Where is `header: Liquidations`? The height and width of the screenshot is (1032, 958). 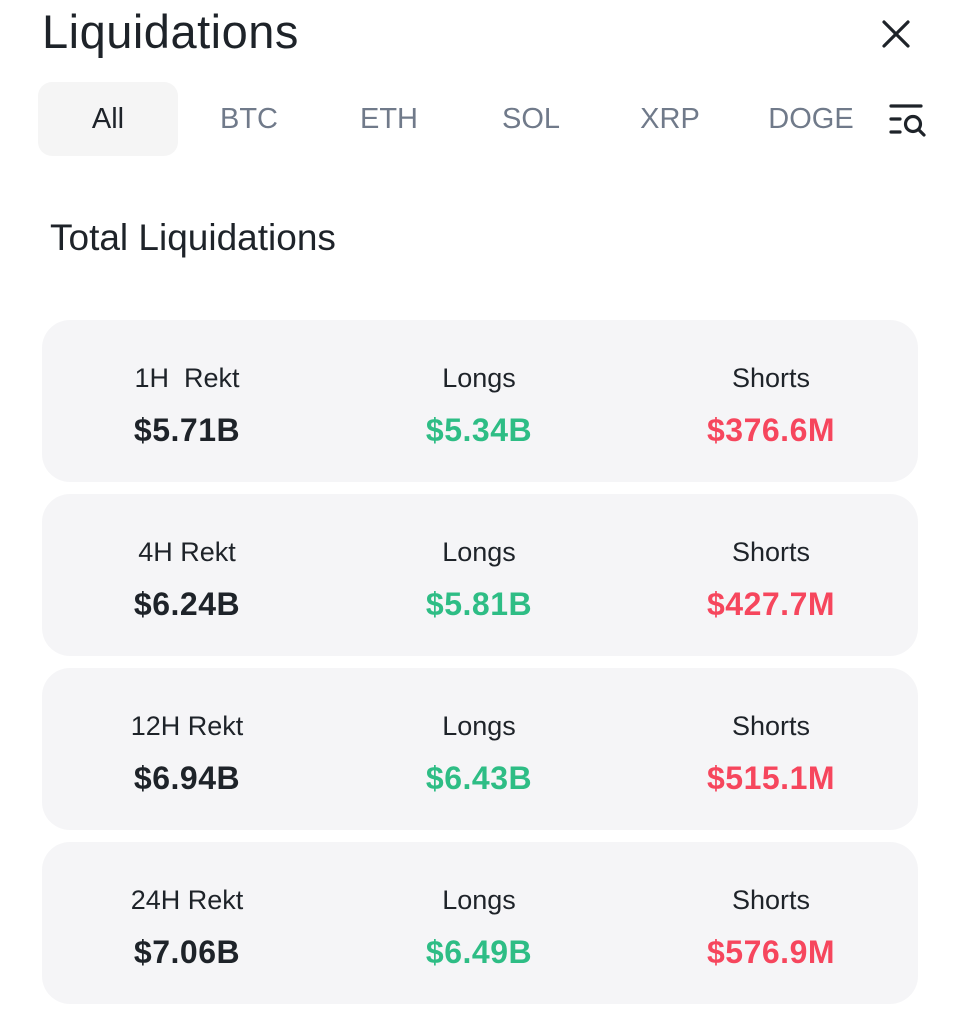
header: Liquidations is located at coordinates (479, 35).